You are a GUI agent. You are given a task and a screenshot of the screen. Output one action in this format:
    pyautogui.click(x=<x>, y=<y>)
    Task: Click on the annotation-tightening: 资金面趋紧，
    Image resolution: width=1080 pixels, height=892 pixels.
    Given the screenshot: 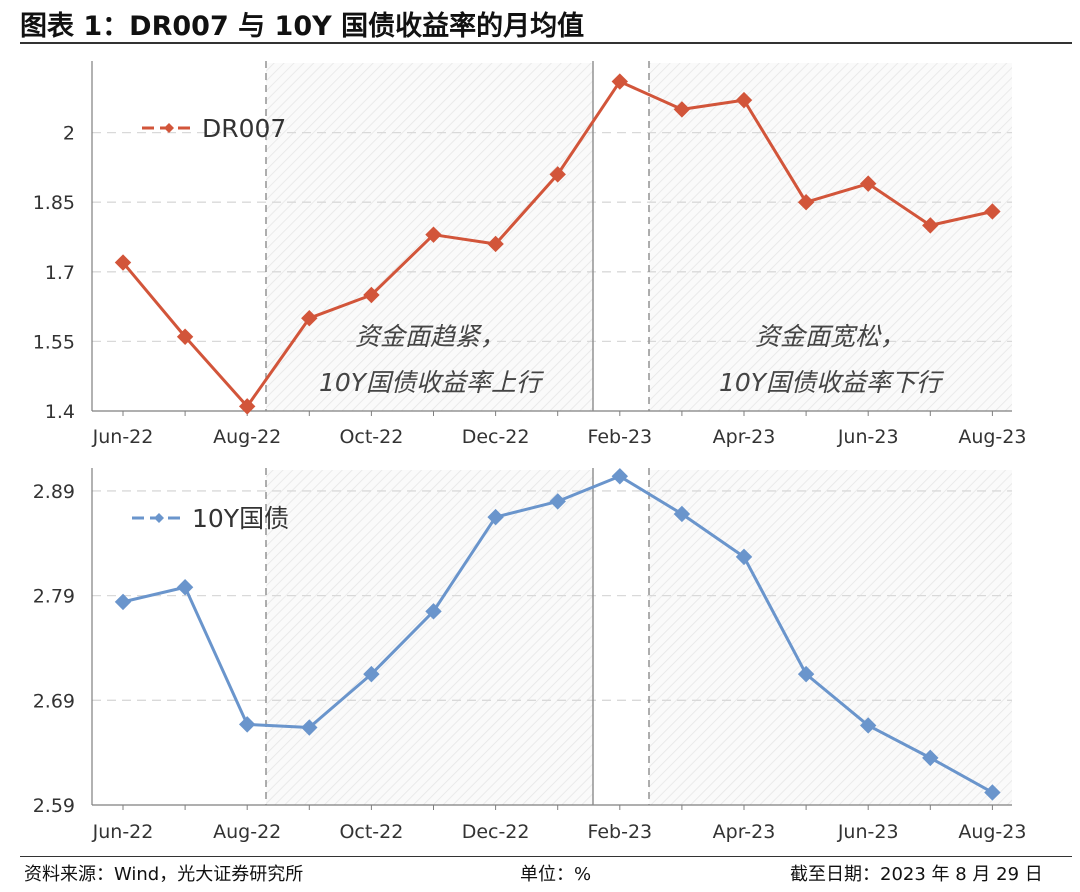 What is the action you would take?
    pyautogui.click(x=430, y=336)
    